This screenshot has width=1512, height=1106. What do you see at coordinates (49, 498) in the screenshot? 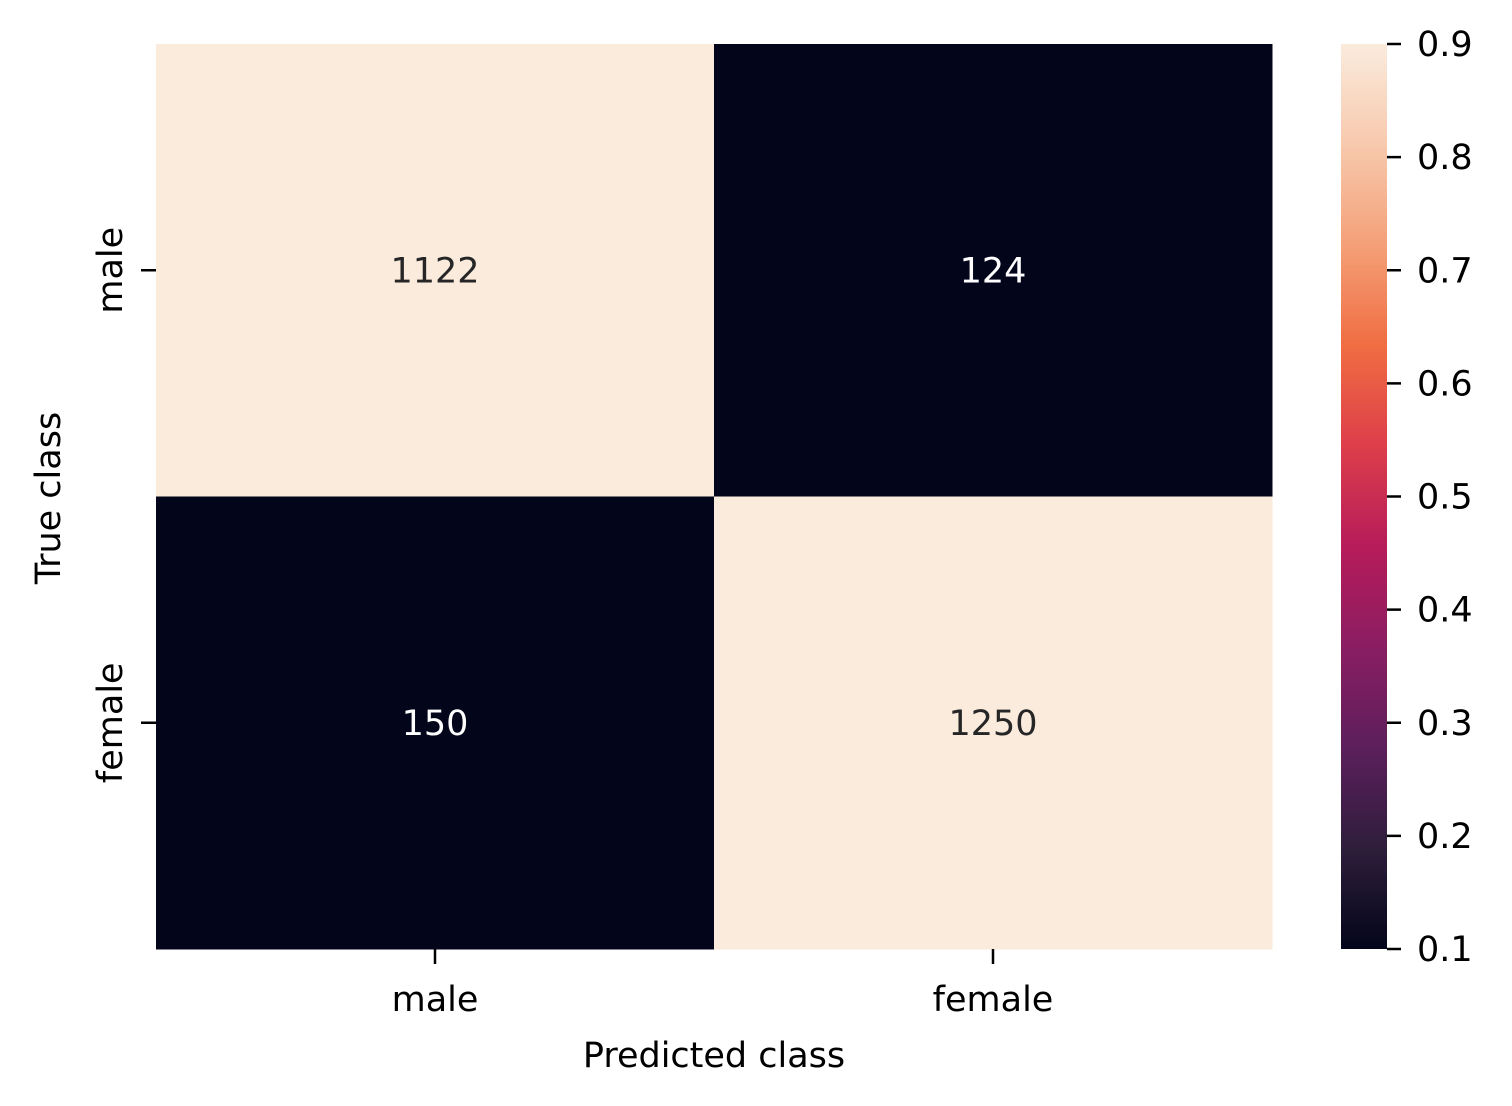
I see `y-axis-label: True class` at bounding box center [49, 498].